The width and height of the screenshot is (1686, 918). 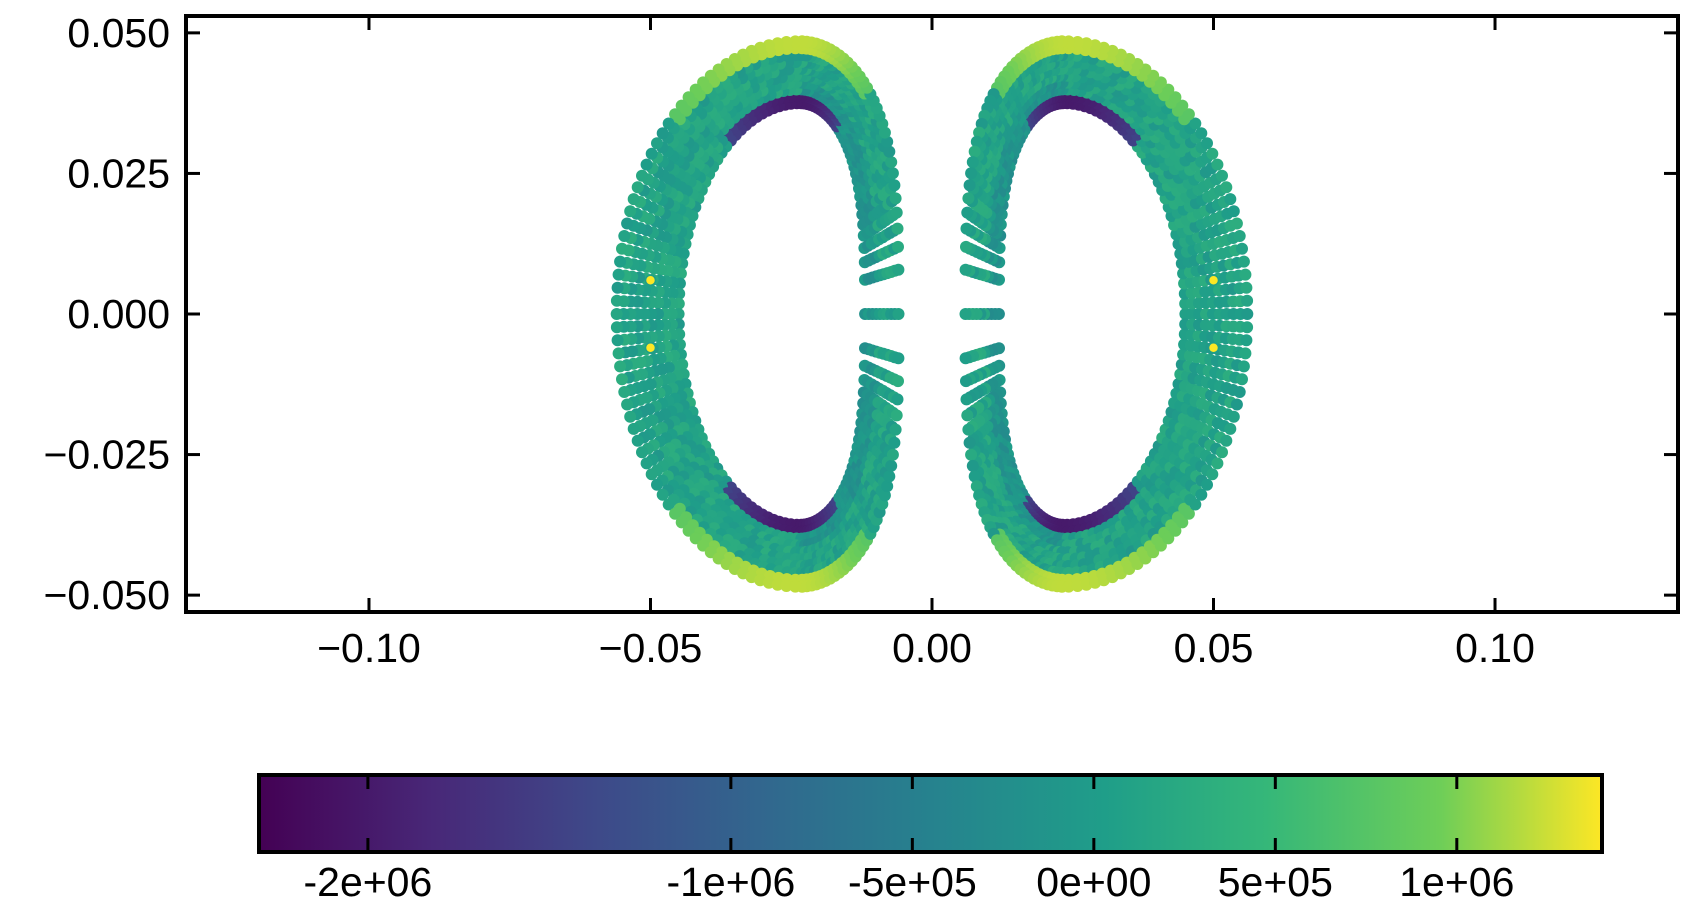 What do you see at coordinates (1495, 648) in the screenshot?
I see `x-tick-label: 0.10` at bounding box center [1495, 648].